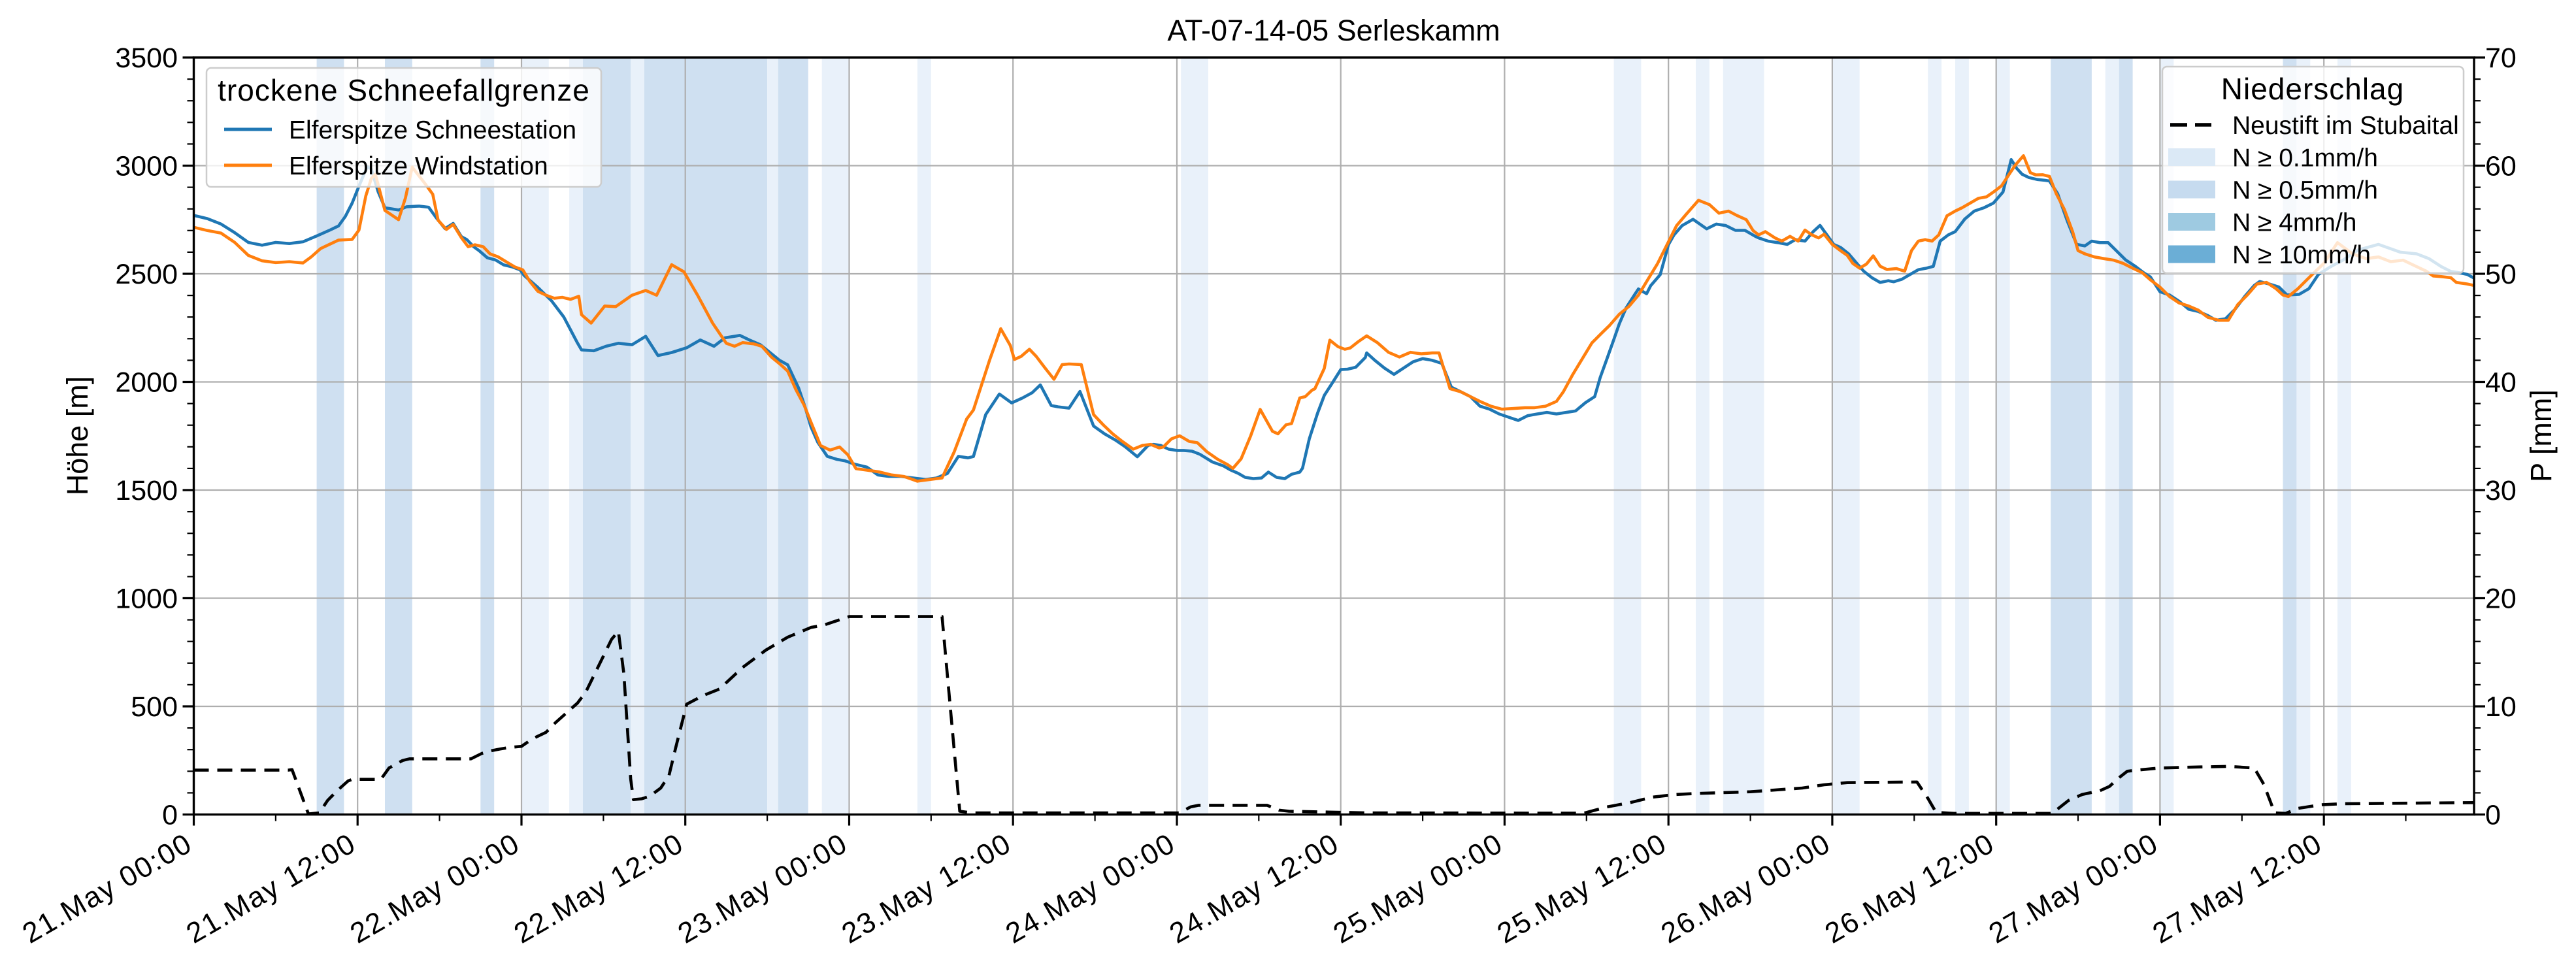 The height and width of the screenshot is (971, 2576). I want to click on svg-text: Elferspitze Schneestation, so click(432, 130).